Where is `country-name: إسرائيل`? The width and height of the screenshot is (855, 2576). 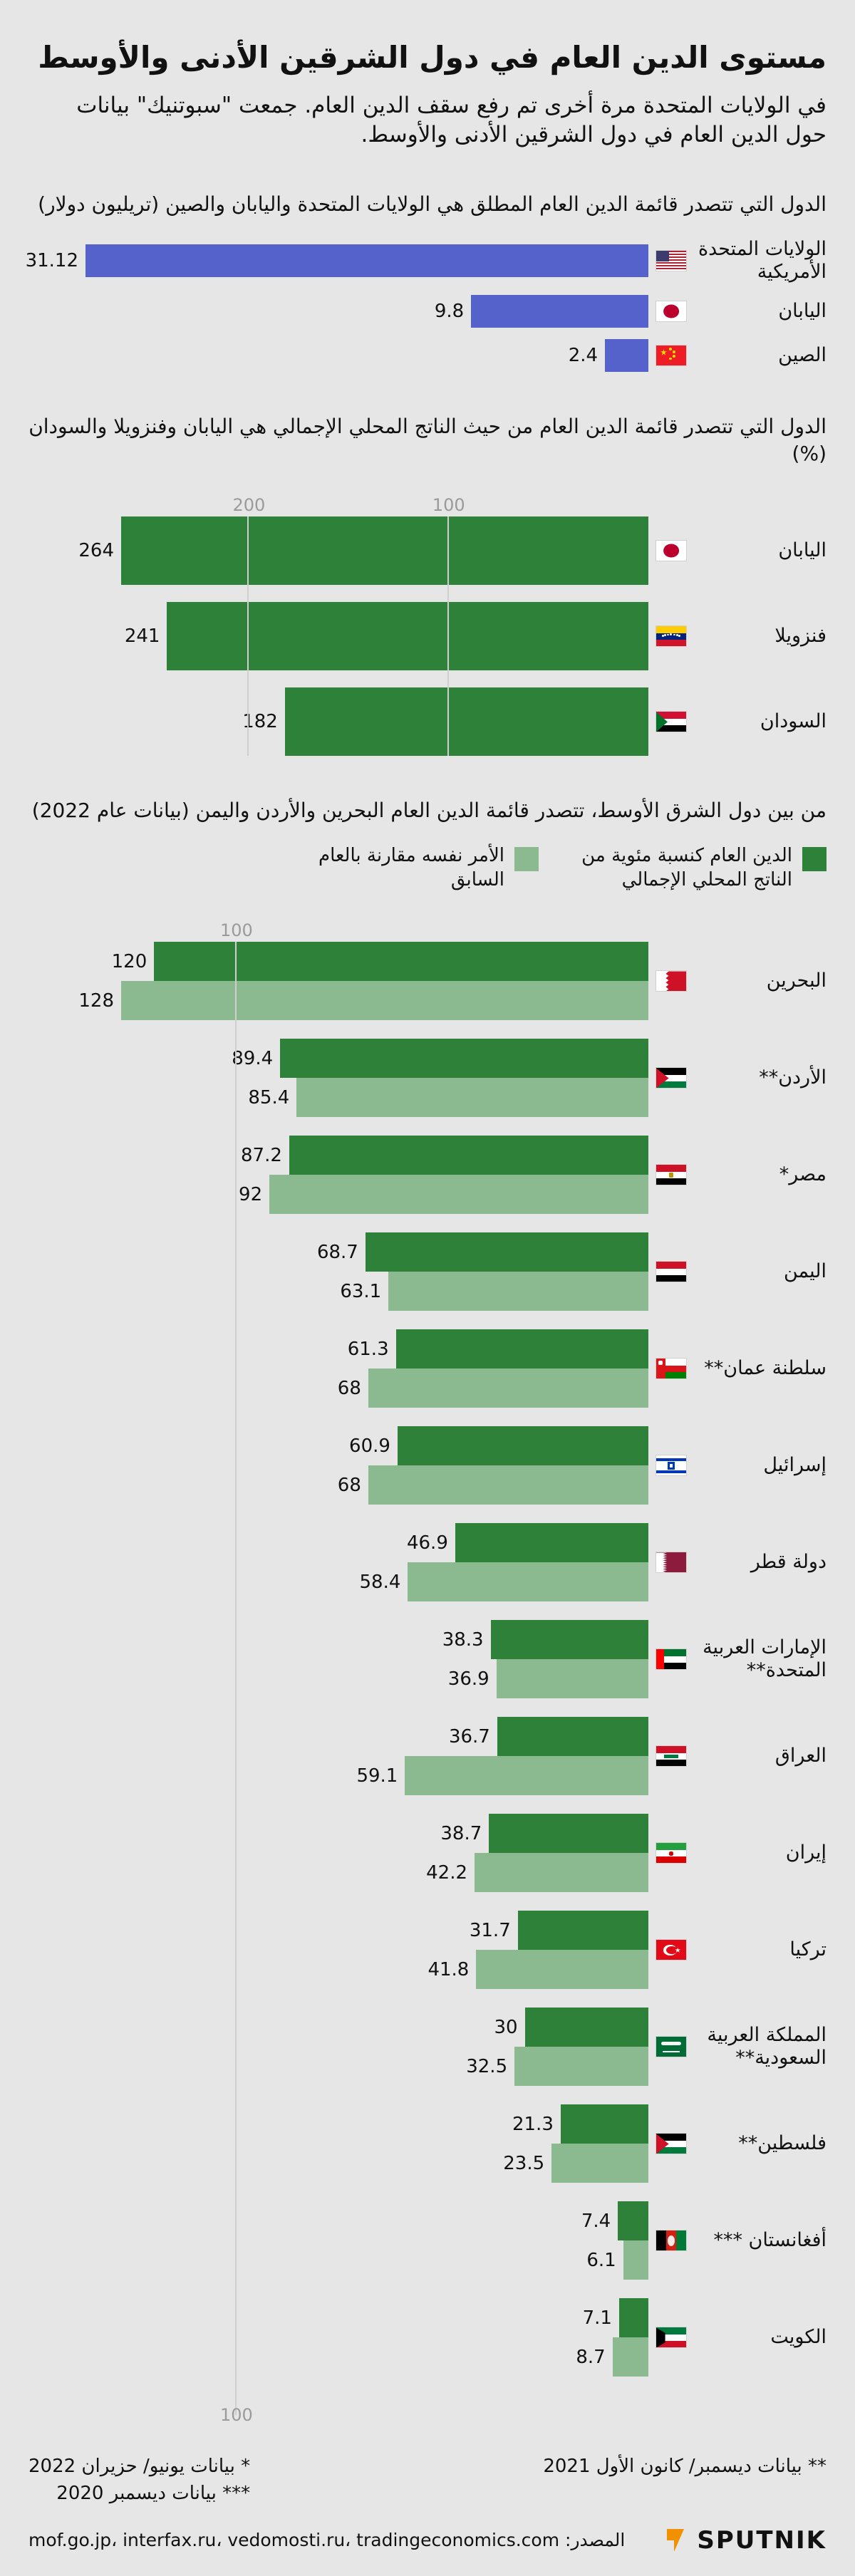
country-name: إسرائيل is located at coordinates (794, 1465).